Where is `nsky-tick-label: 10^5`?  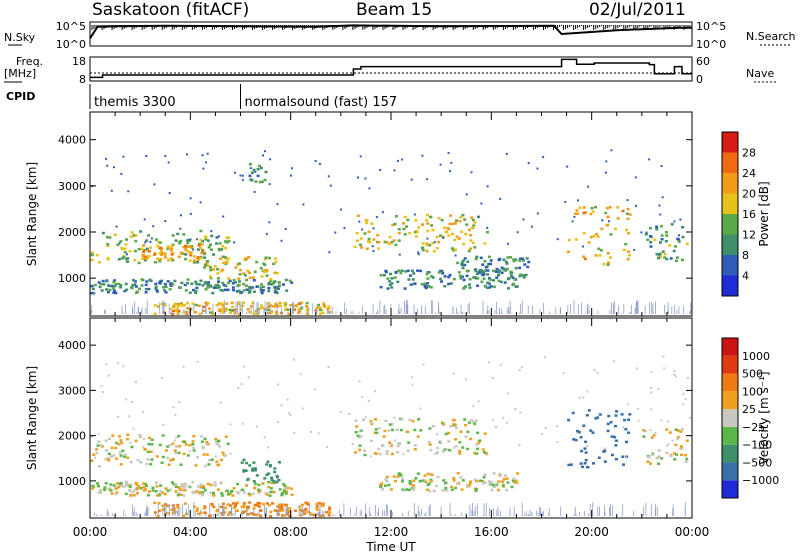 nsky-tick-label: 10^5 is located at coordinates (71, 26).